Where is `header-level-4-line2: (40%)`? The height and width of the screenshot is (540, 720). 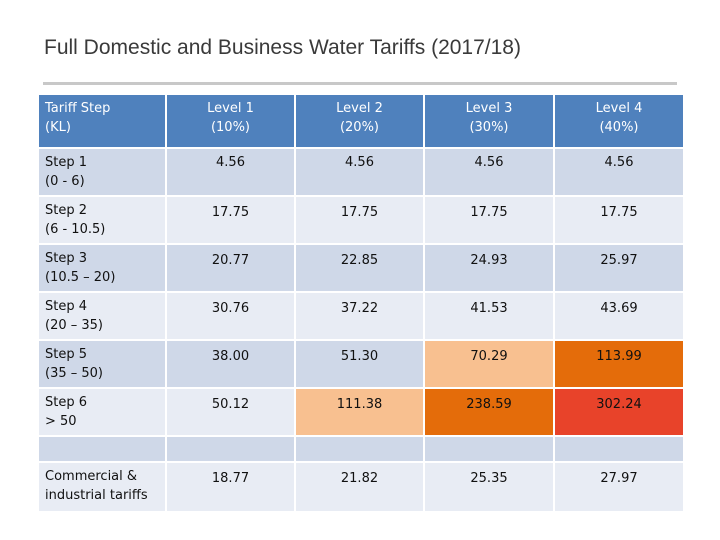
header-level-4-line2: (40%) is located at coordinates (619, 127).